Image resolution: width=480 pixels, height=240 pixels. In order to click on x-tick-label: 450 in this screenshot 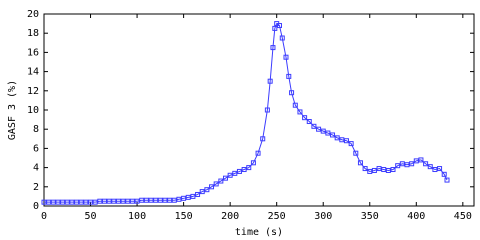, I will do `click(463, 216)`.